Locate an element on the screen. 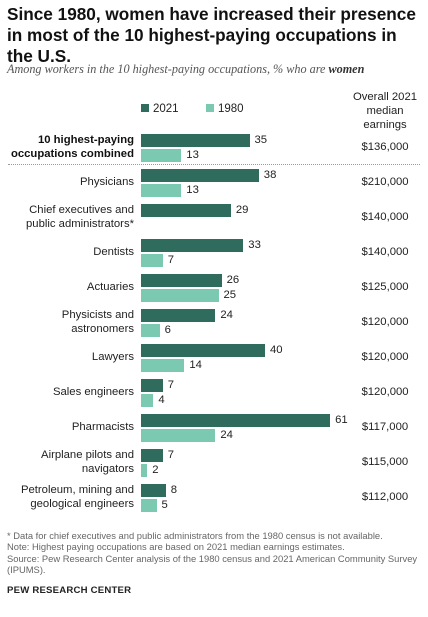  earnings-actuaries: $125,000 is located at coordinates (385, 287).